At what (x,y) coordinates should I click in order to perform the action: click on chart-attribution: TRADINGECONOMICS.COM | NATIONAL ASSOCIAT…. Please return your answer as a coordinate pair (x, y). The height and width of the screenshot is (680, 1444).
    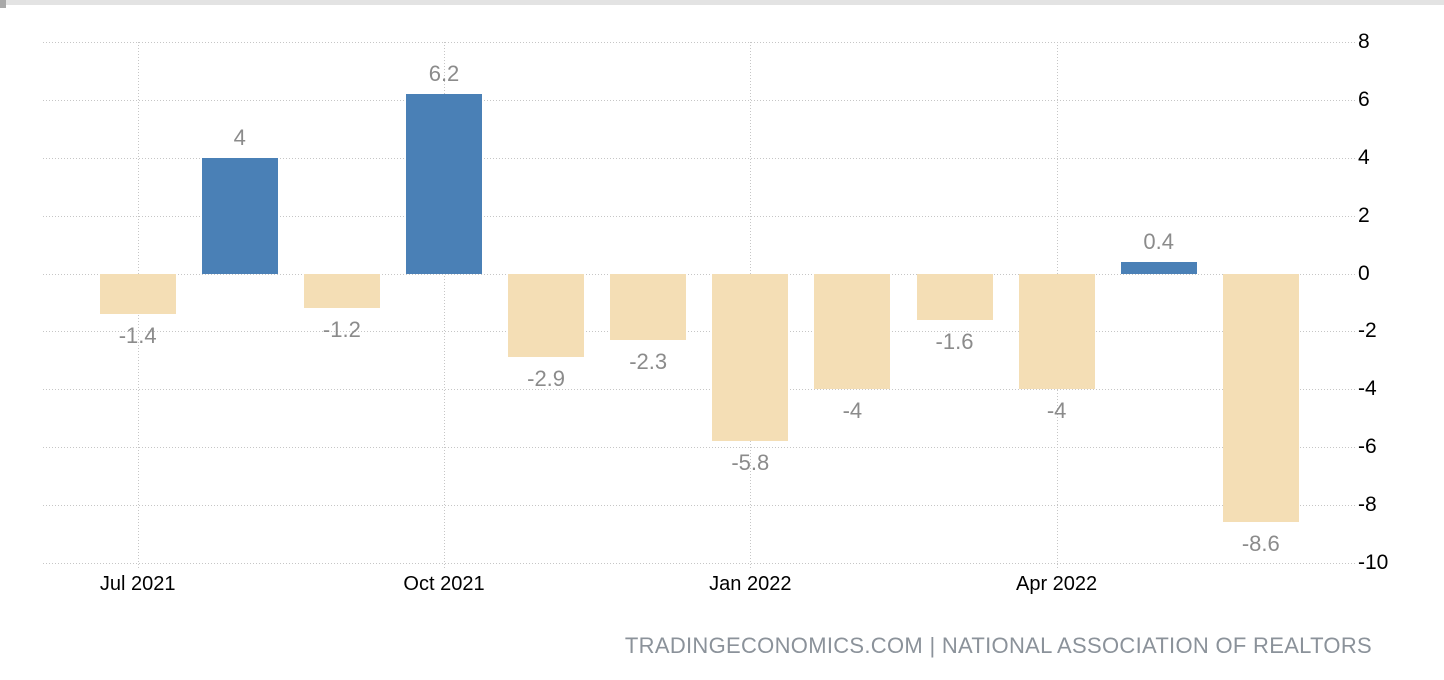
    Looking at the image, I should click on (998, 645).